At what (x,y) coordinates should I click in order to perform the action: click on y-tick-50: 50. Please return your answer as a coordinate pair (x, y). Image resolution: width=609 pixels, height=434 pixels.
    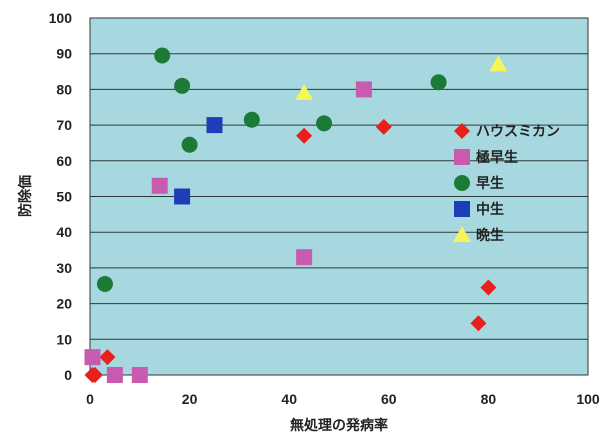
    Looking at the image, I should click on (64, 197).